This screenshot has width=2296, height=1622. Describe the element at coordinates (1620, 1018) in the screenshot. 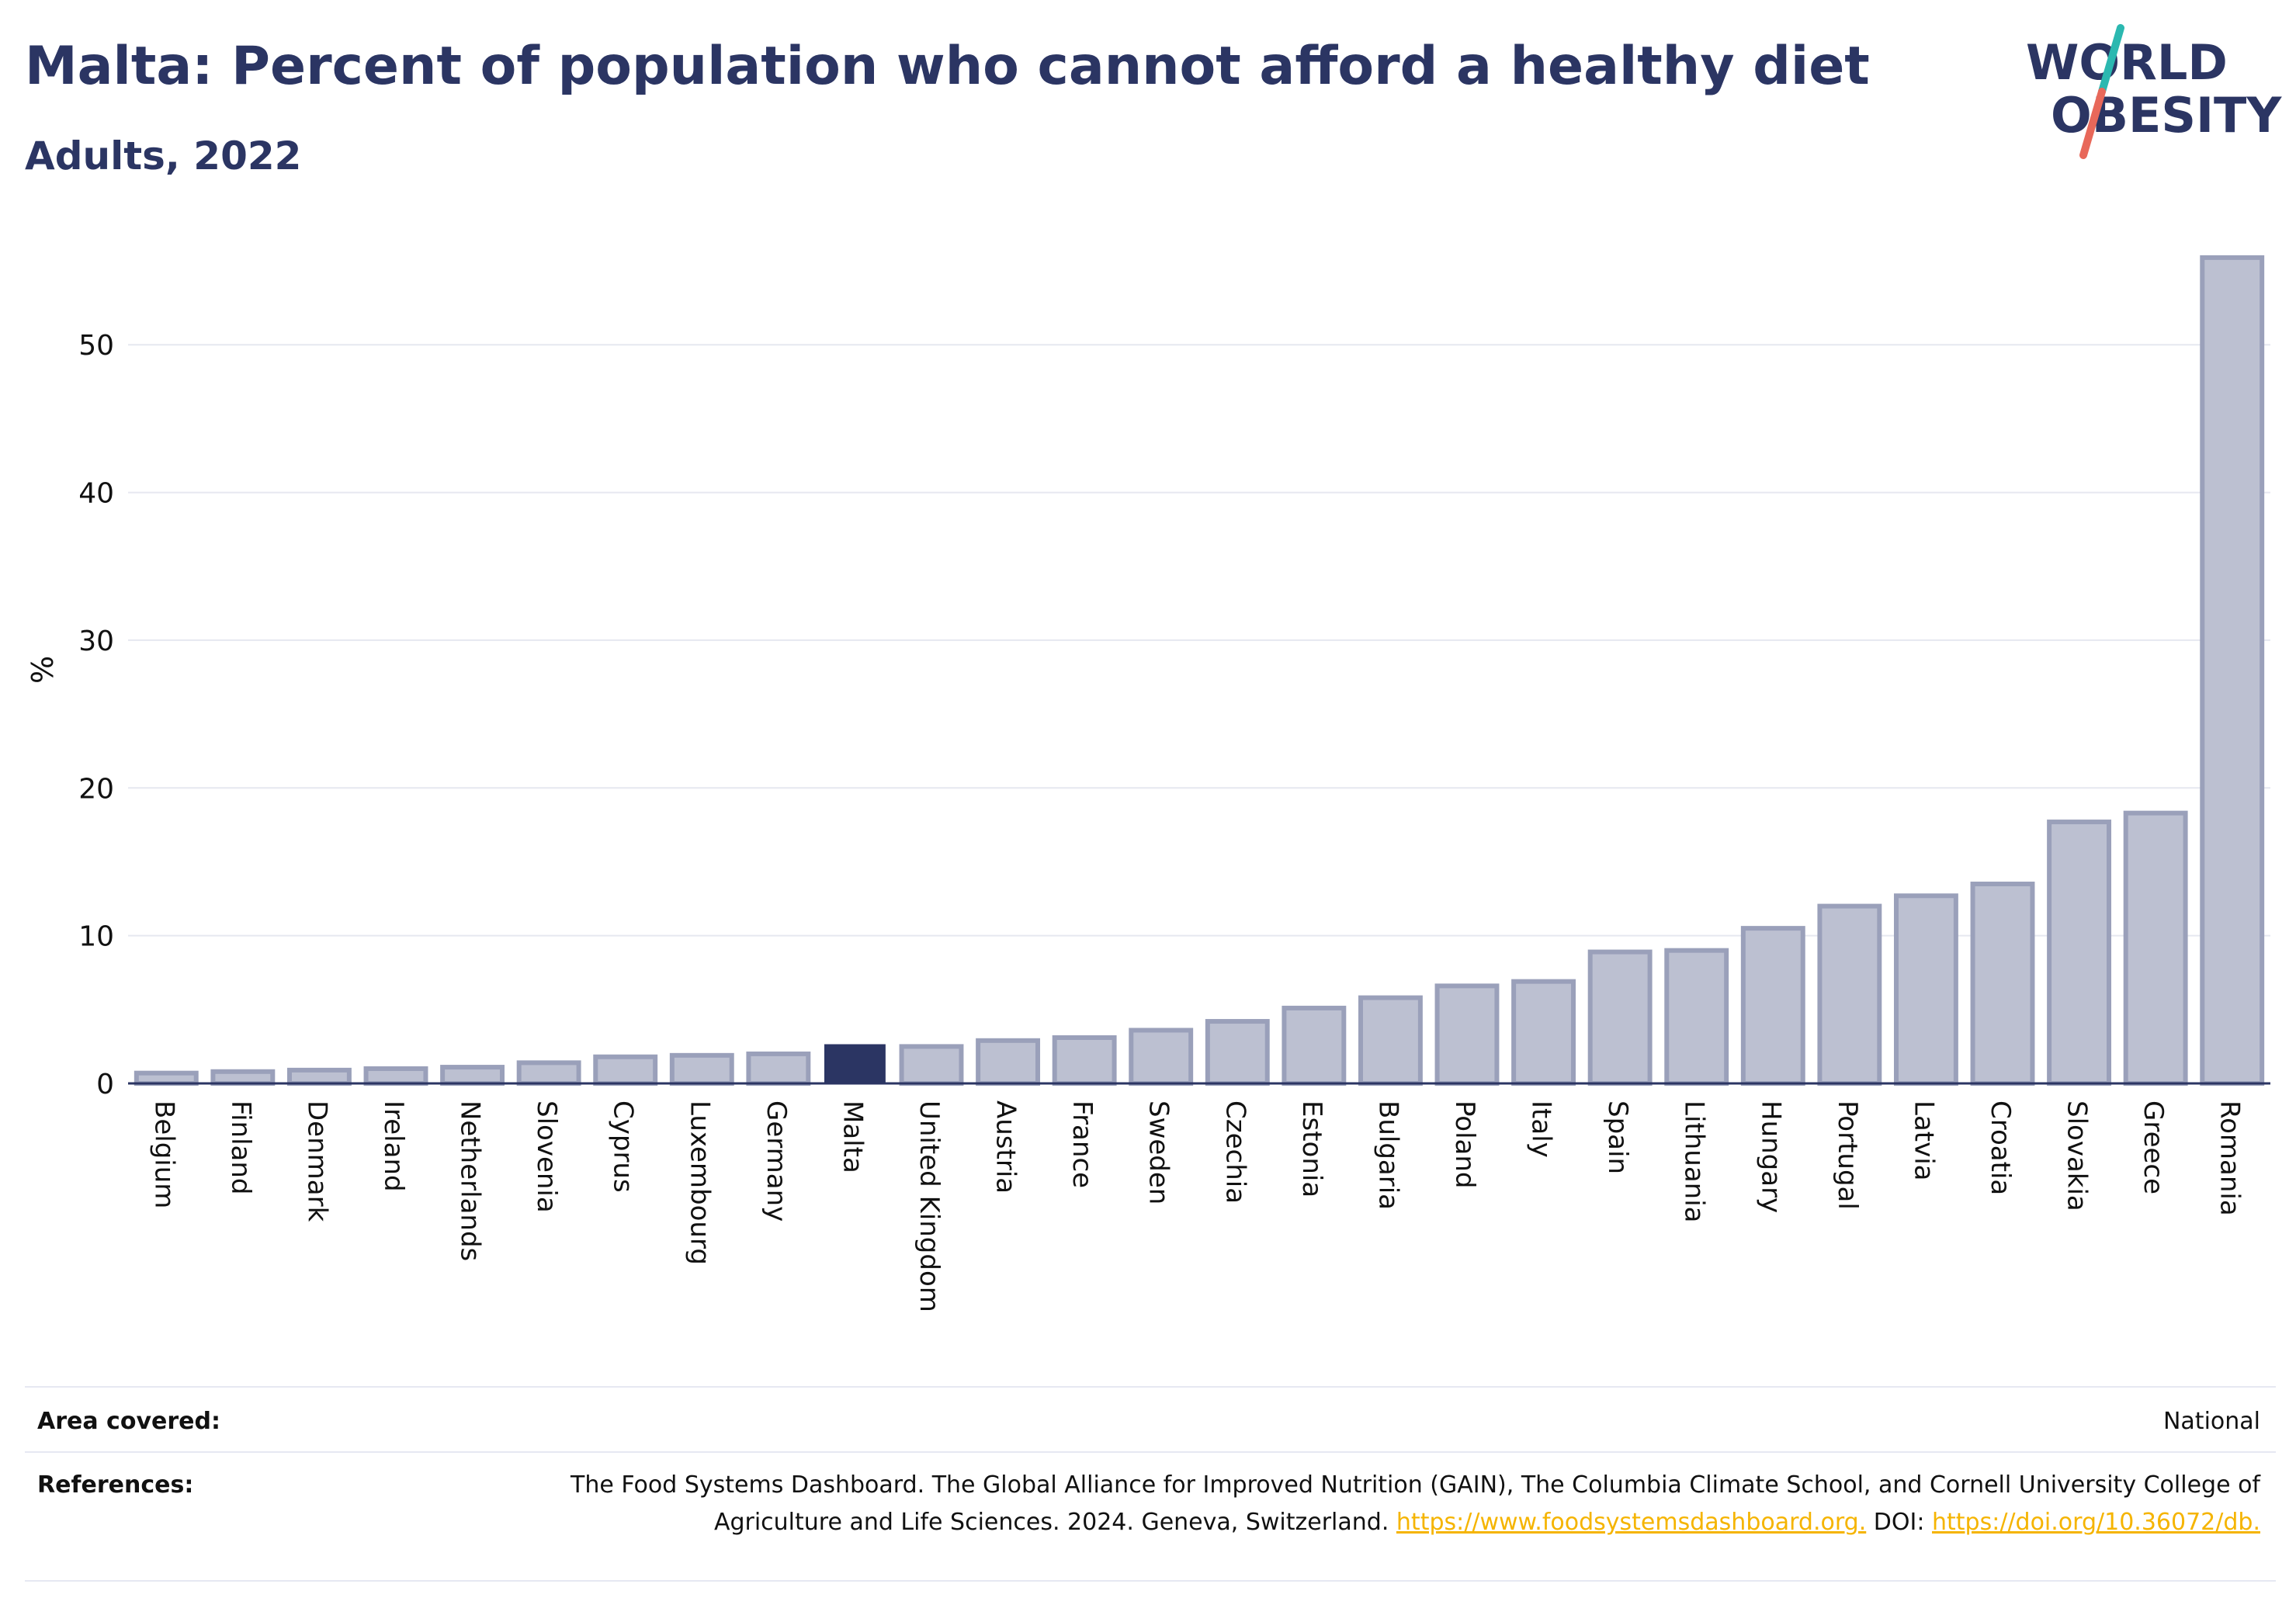

I see `bar-spain` at that location.